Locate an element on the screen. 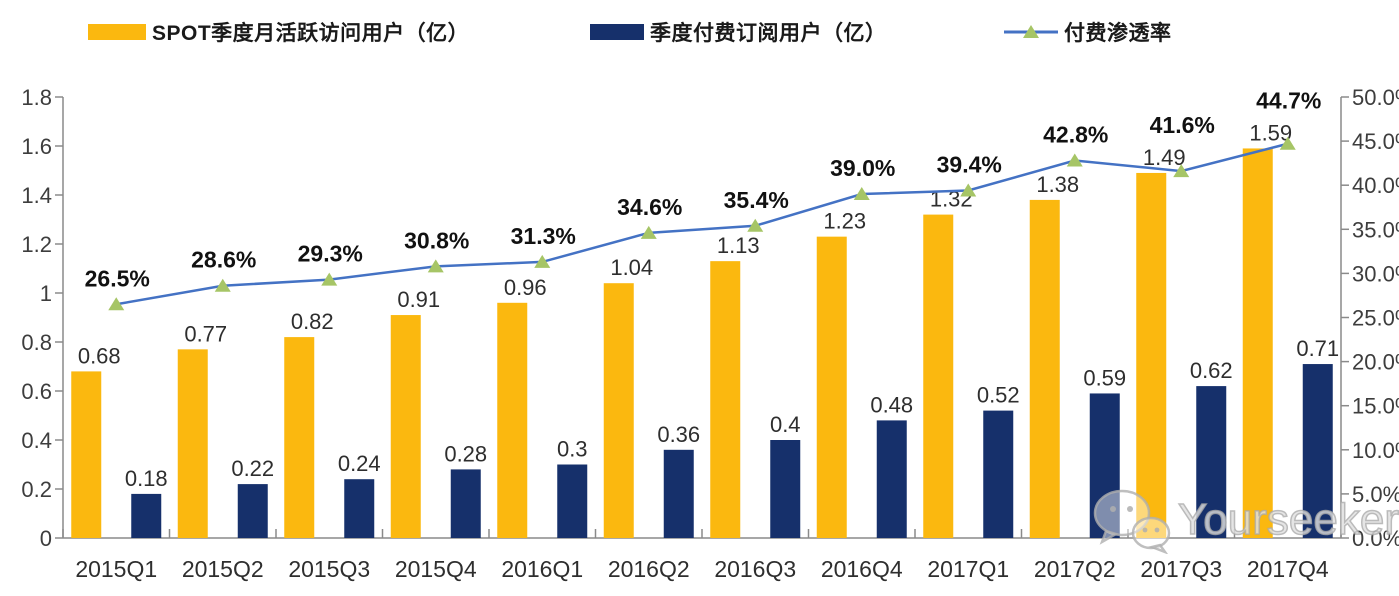 The width and height of the screenshot is (1399, 596). penetration-label: 29.3% is located at coordinates (330, 254).